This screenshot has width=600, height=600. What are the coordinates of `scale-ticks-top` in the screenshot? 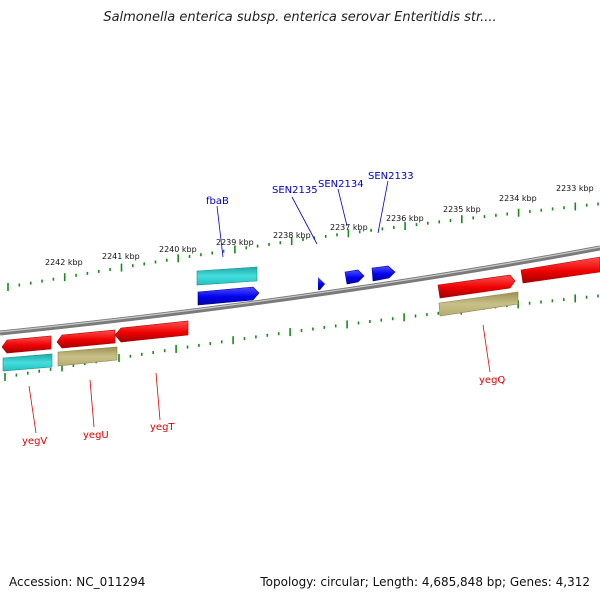 It's located at (303, 246).